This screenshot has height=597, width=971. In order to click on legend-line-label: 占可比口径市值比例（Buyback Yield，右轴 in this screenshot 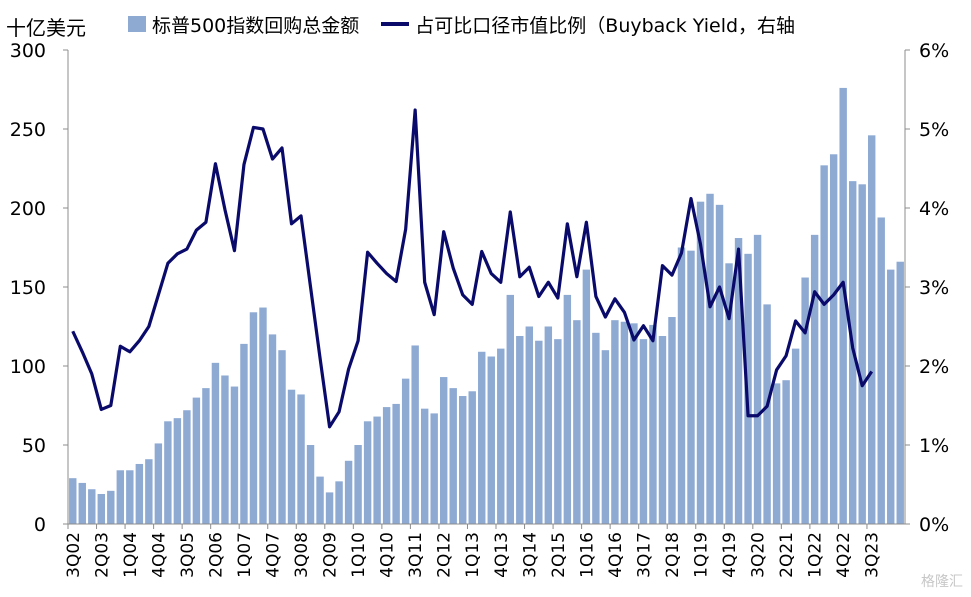, I will do `click(605, 25)`.